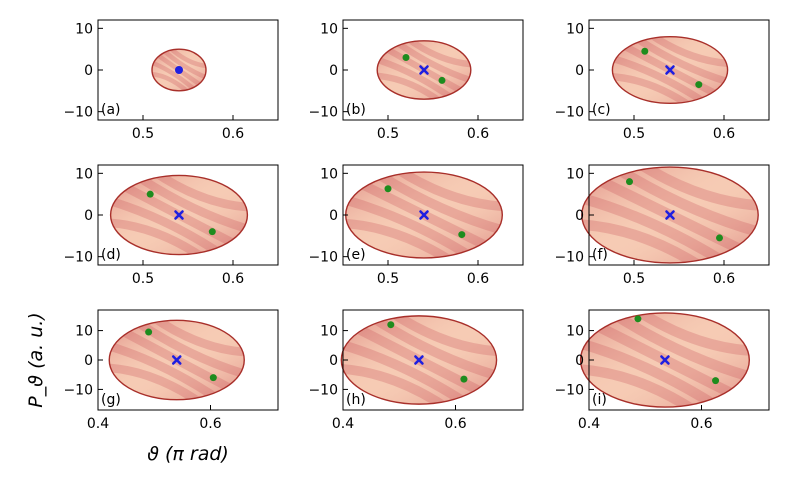  Describe the element at coordinates (36, 359) in the screenshot. I see `y-axis-title: P_ϑ (a. u.)` at that location.